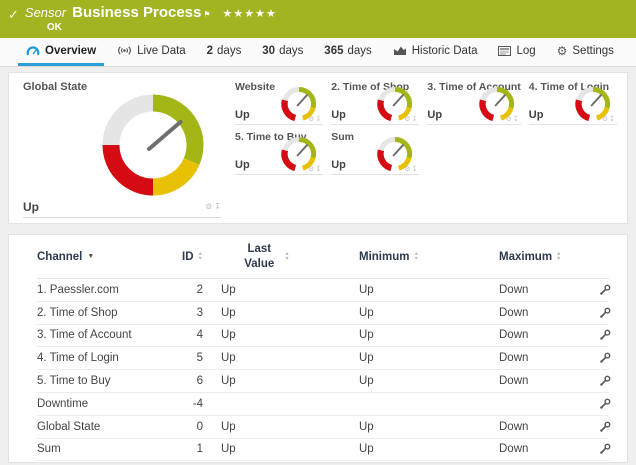 This screenshot has width=636, height=465. What do you see at coordinates (324, 404) in the screenshot?
I see `table-row: Downtime -4` at bounding box center [324, 404].